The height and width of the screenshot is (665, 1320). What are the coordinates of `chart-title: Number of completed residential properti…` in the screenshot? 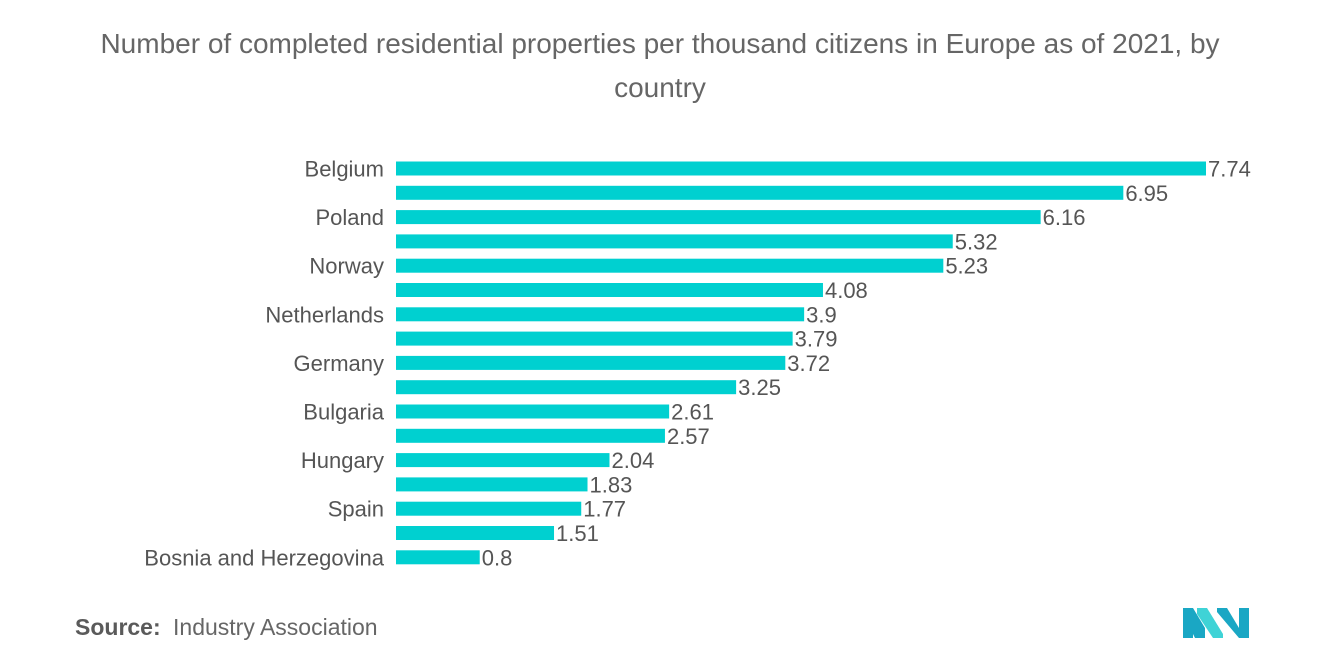 It's located at (660, 65).